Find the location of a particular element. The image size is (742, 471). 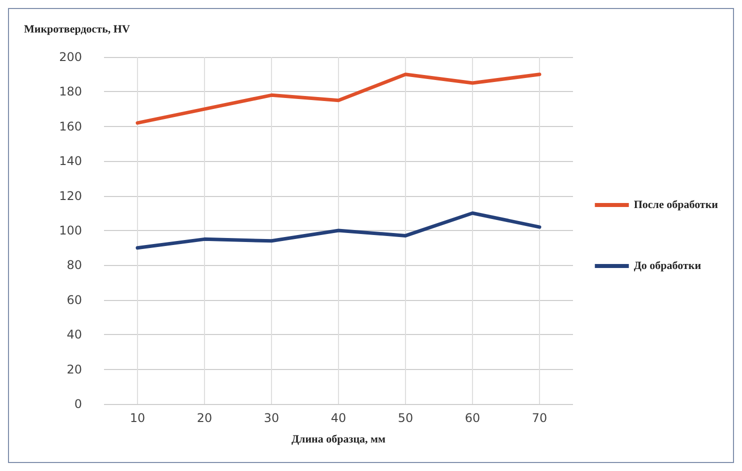

y-tick-label: 200 is located at coordinates (70, 57).